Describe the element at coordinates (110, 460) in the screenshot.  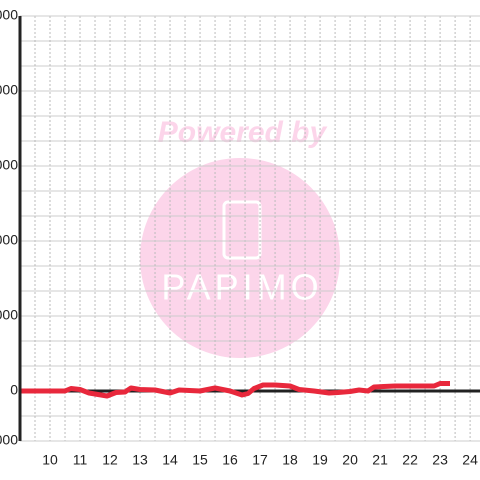
I see `x-tick-label: 12` at that location.